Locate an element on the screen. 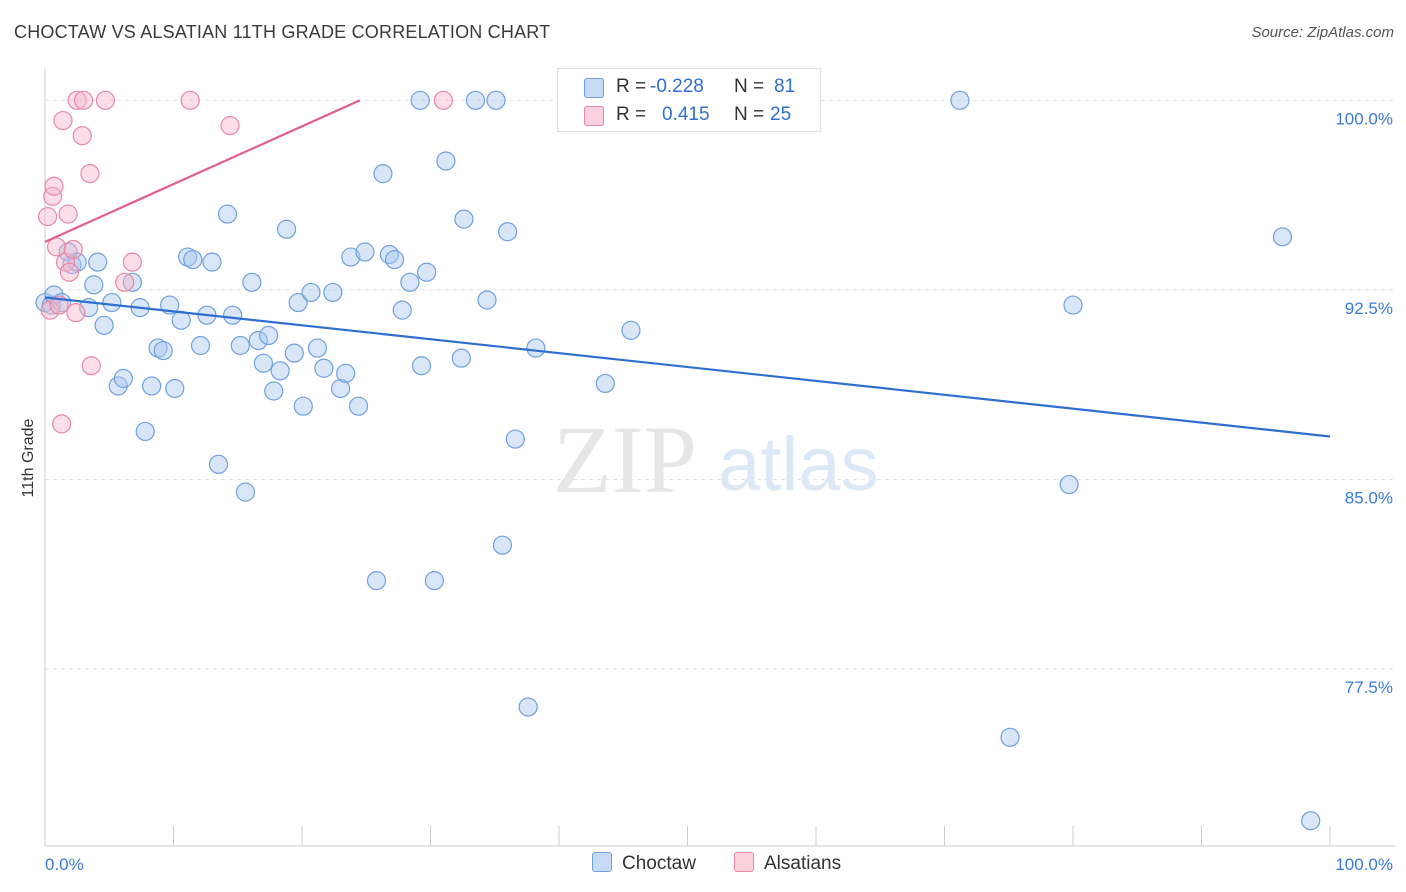 The image size is (1406, 892). bottom-legend-choctaw: Choctaw is located at coordinates (644, 863).